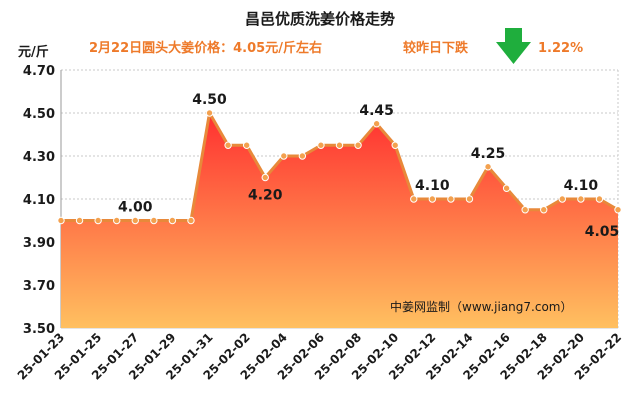 The width and height of the screenshot is (641, 411). I want to click on y-tick-label: 4.70, so click(39, 71).